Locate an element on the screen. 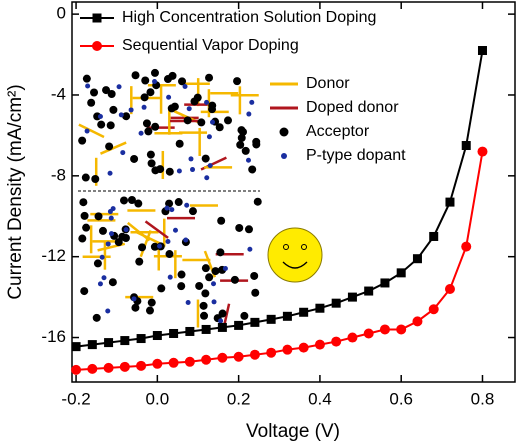 The width and height of the screenshot is (520, 447). x-tick-label: 0.6 is located at coordinates (401, 398).